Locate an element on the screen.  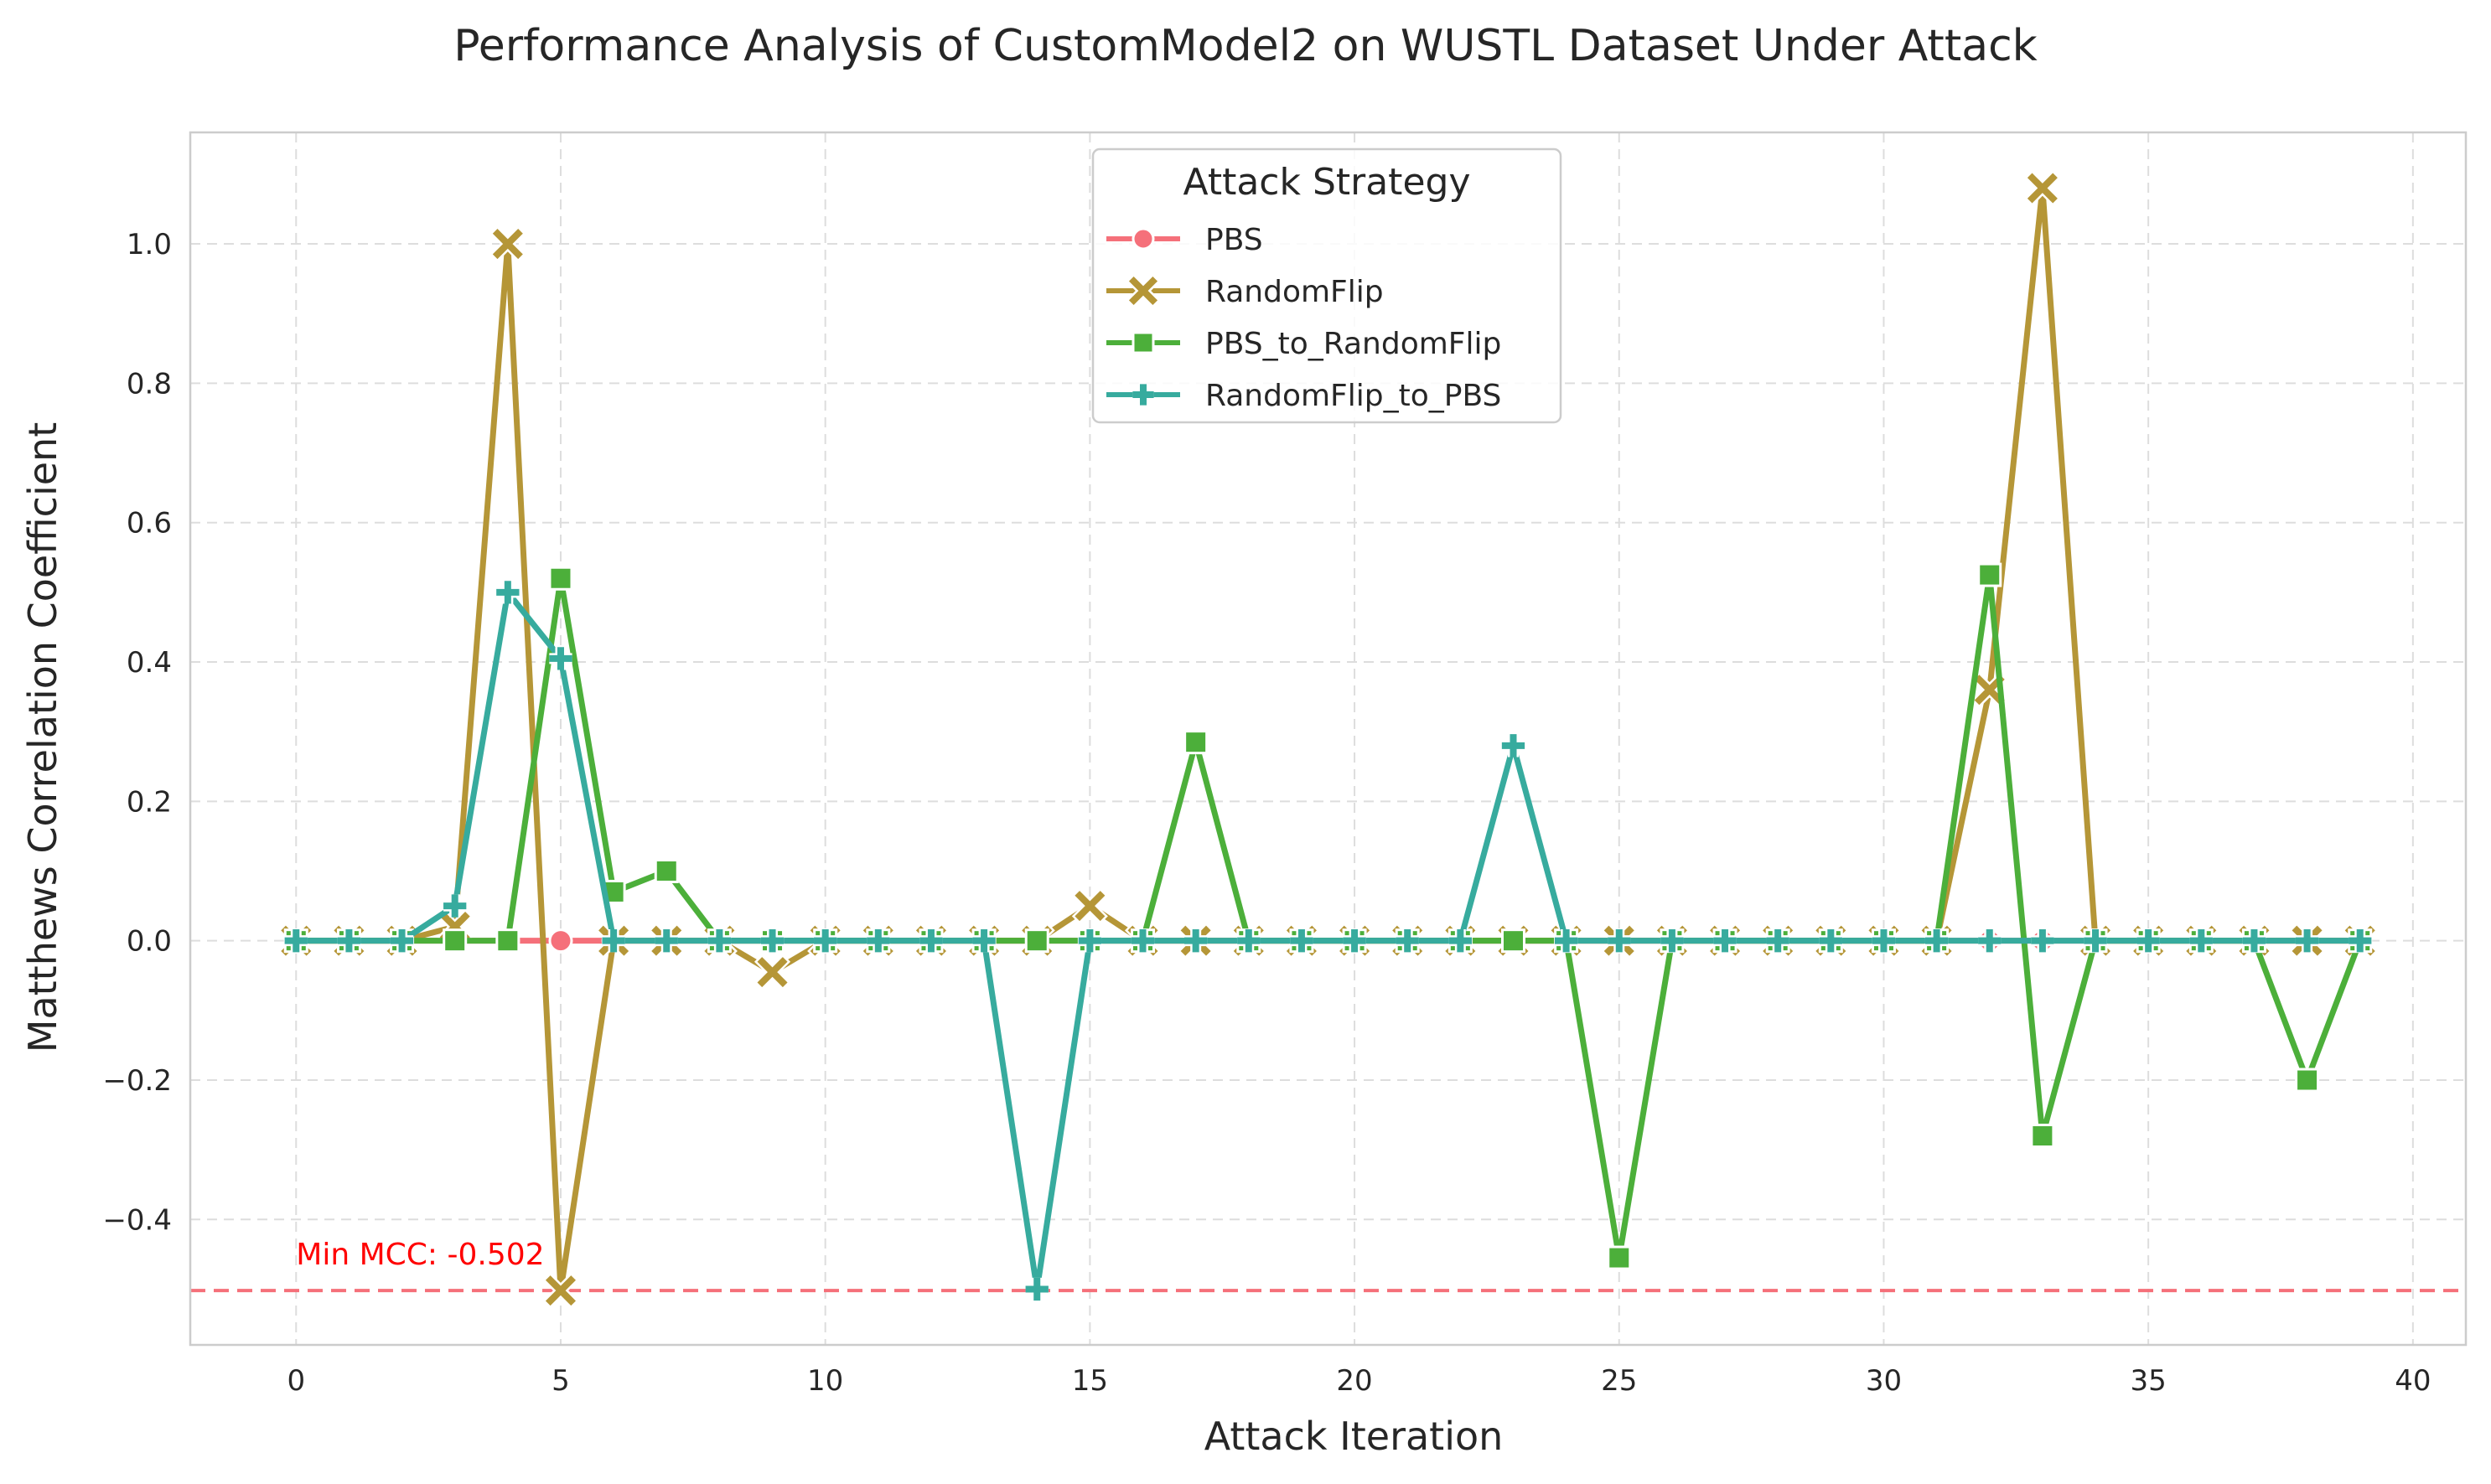
x-tick-label: 30 is located at coordinates (1884, 1381).